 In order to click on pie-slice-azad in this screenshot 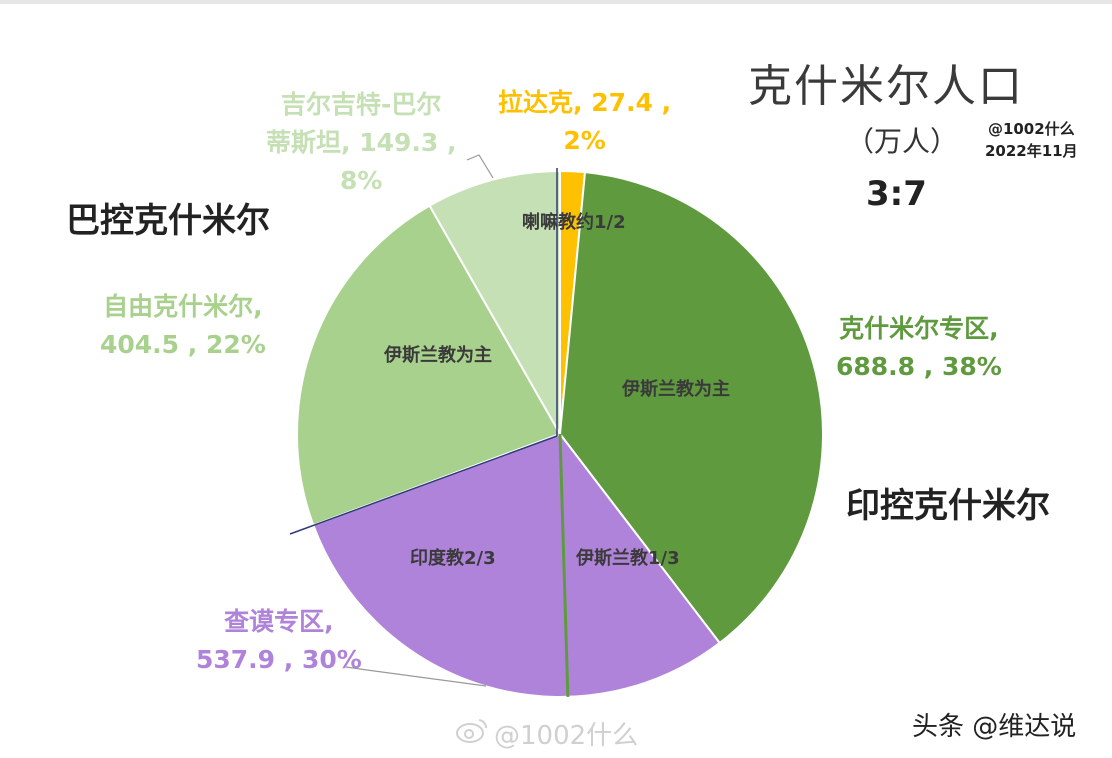, I will do `click(429, 365)`.